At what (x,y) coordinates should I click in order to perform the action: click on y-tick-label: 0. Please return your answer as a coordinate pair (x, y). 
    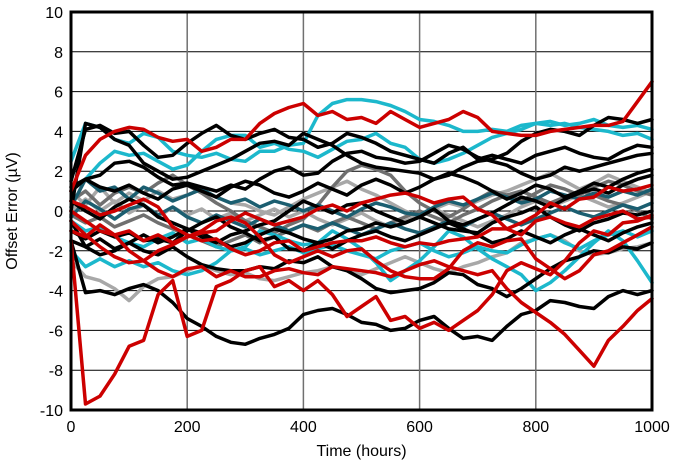
    Looking at the image, I should click on (58, 212).